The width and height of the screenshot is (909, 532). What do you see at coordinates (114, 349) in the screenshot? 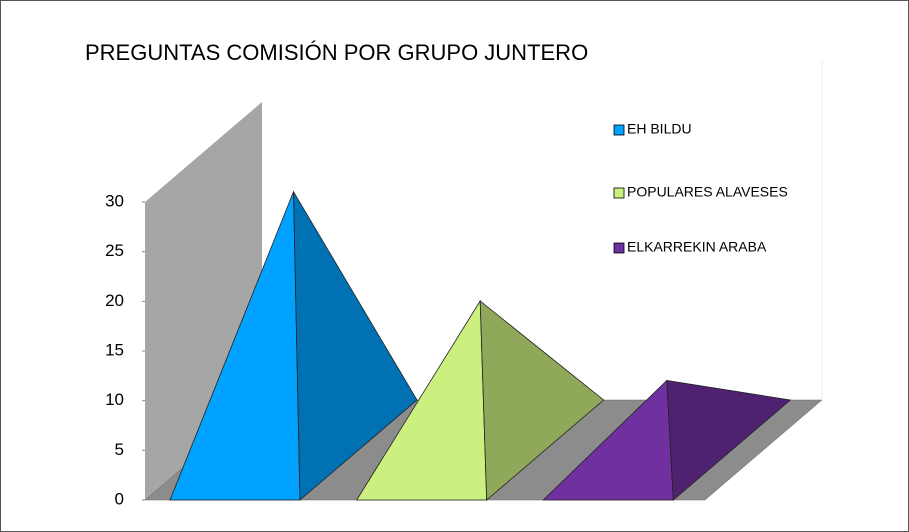
I see `y-tick-label: 15` at bounding box center [114, 349].